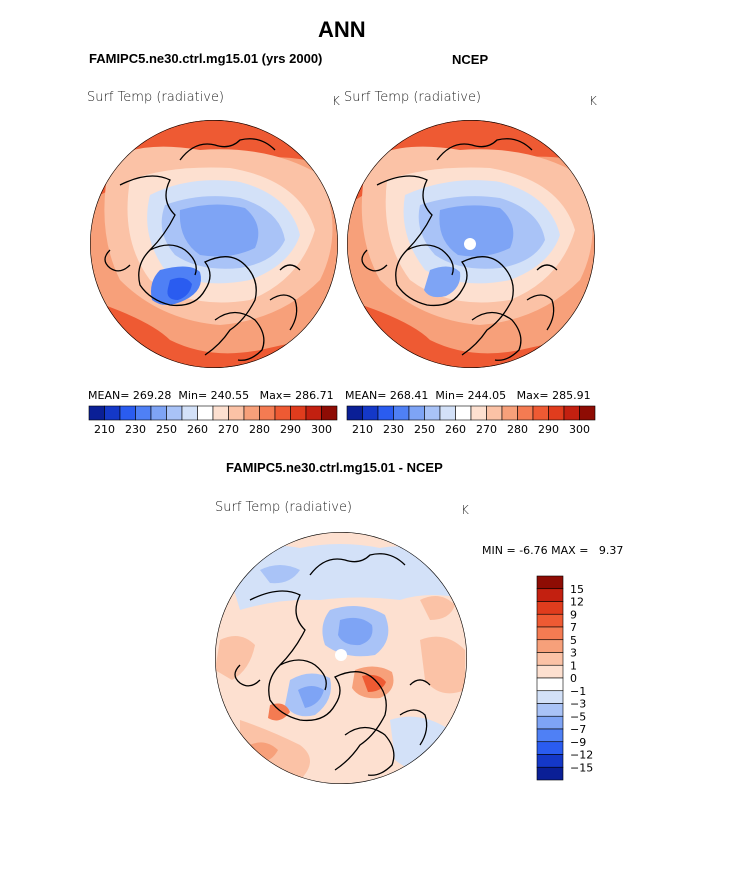 The height and width of the screenshot is (882, 733). What do you see at coordinates (499, 550) in the screenshot?
I see `diff-min-label: MIN =` at bounding box center [499, 550].